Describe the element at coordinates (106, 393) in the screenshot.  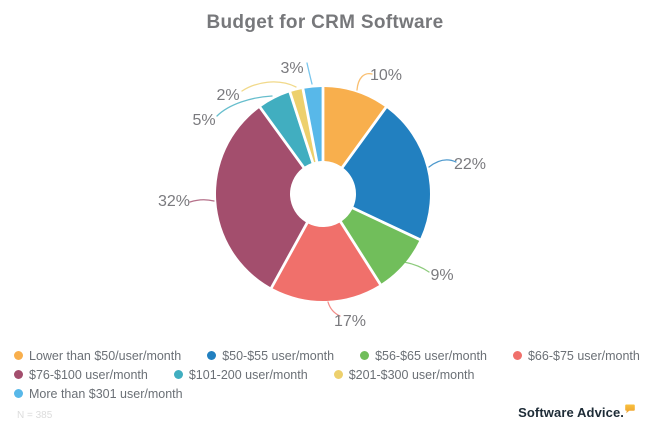
I see `legend-label: More than $301 user/month` at that location.